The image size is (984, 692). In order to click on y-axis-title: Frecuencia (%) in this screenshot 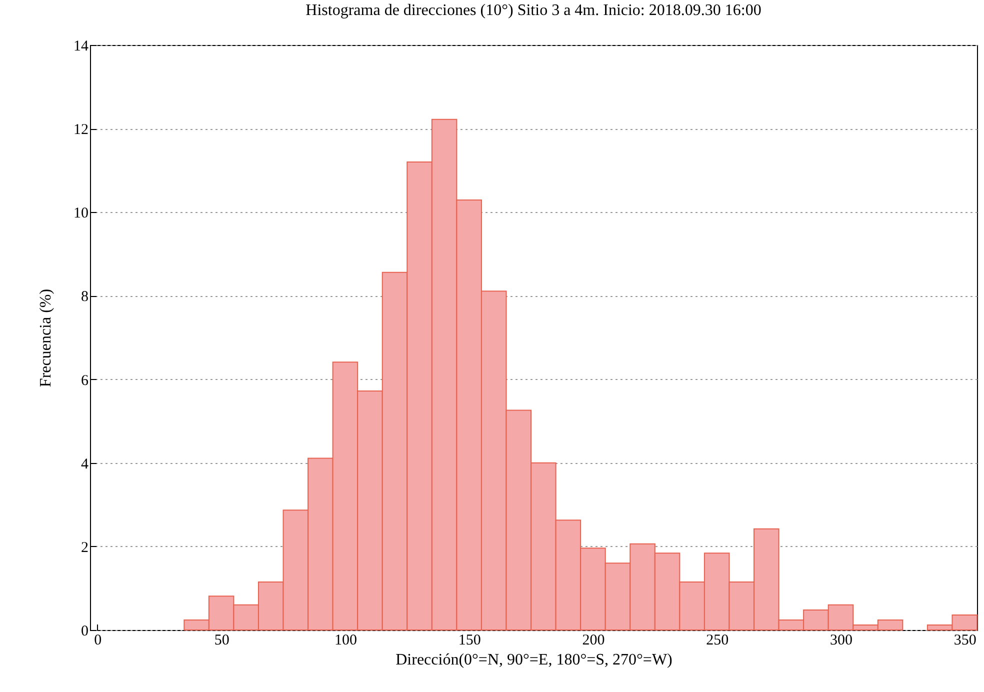, I will do `click(46, 338)`.